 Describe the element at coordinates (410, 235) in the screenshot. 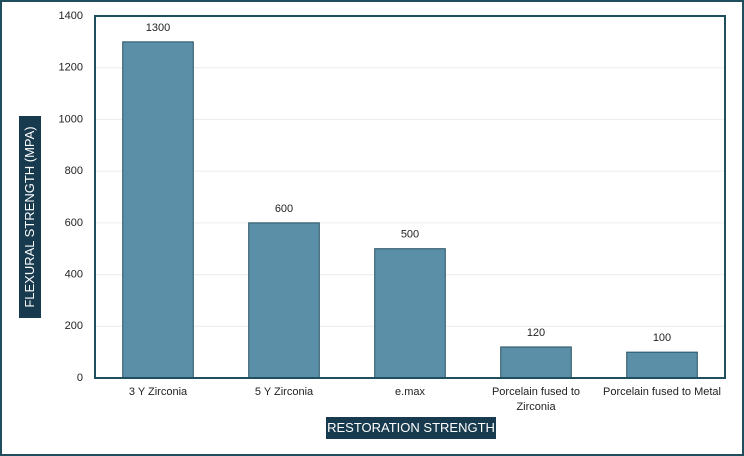

I see `value-label: 500` at that location.